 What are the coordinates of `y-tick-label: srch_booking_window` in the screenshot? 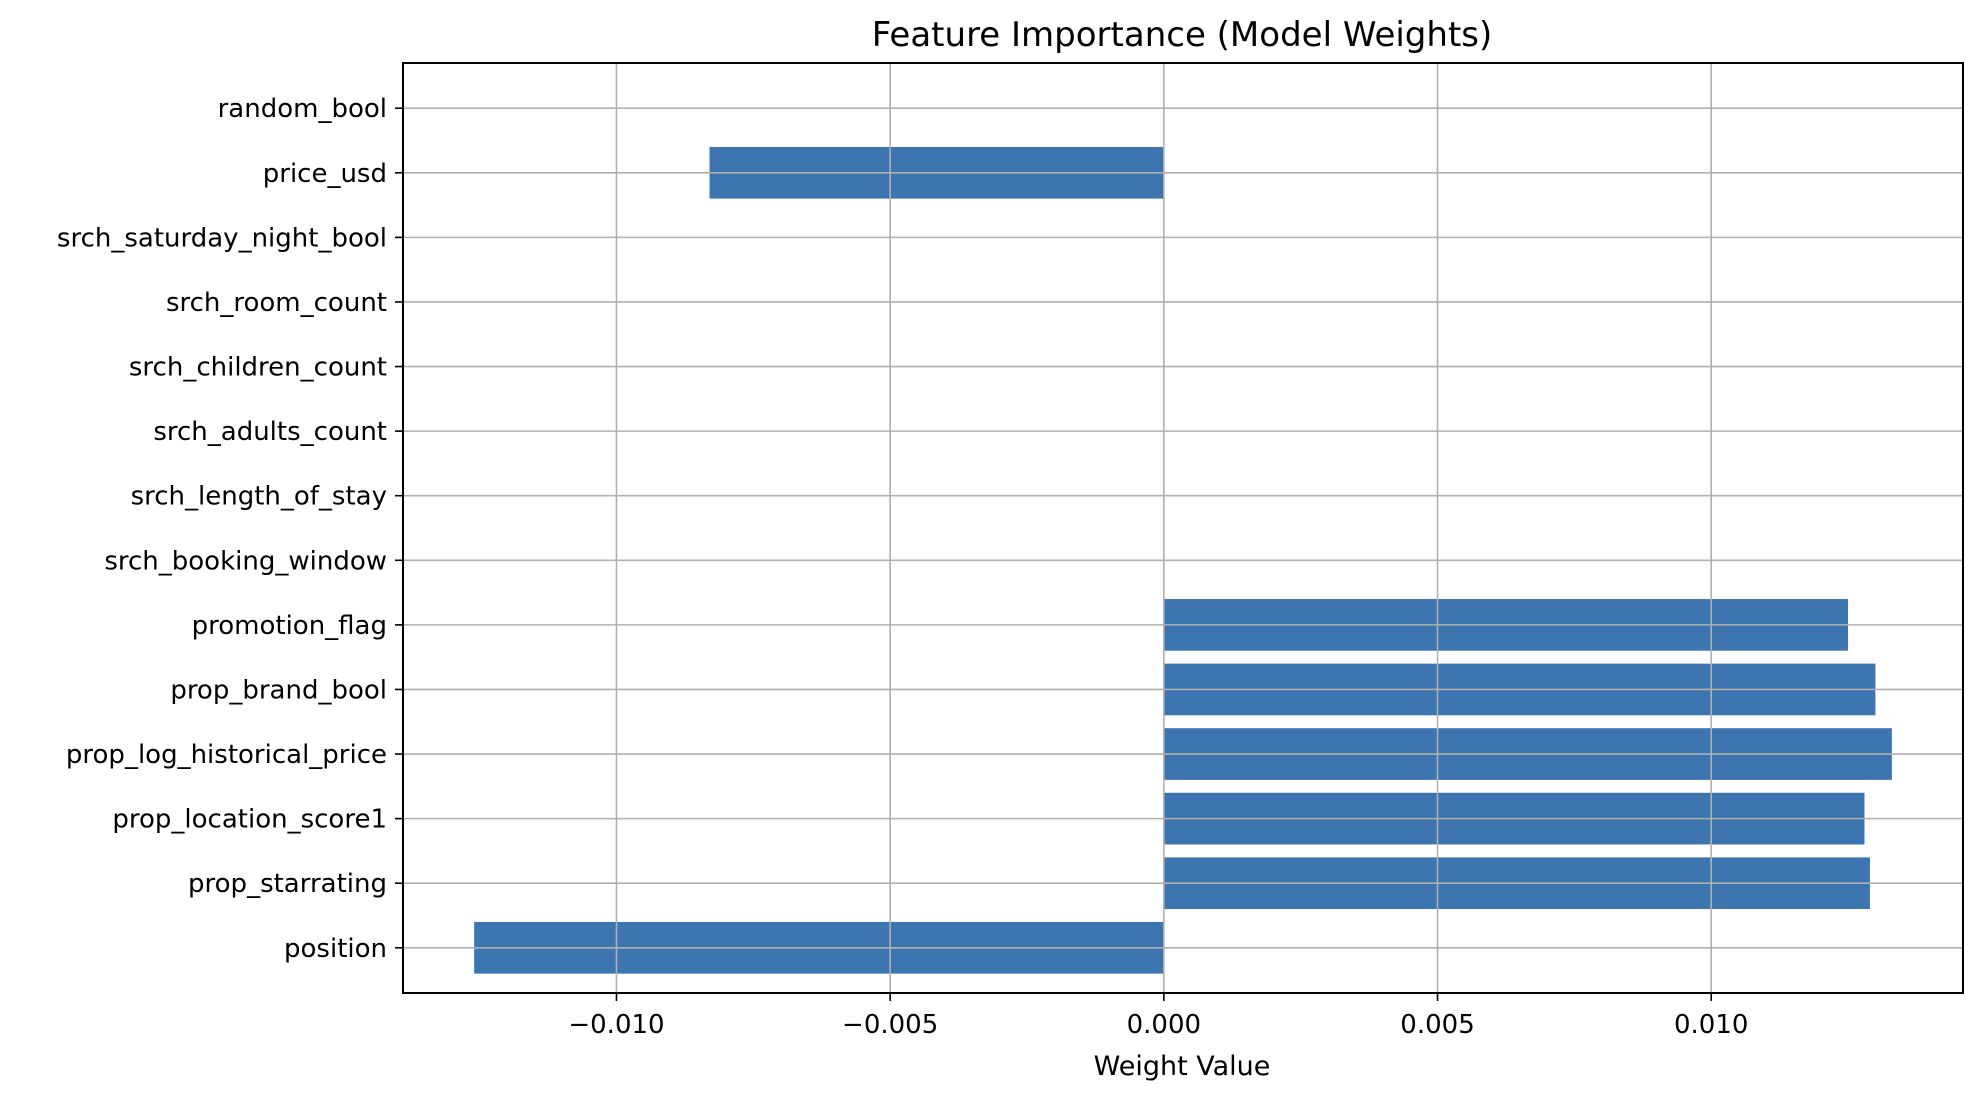 It's located at (245, 561).